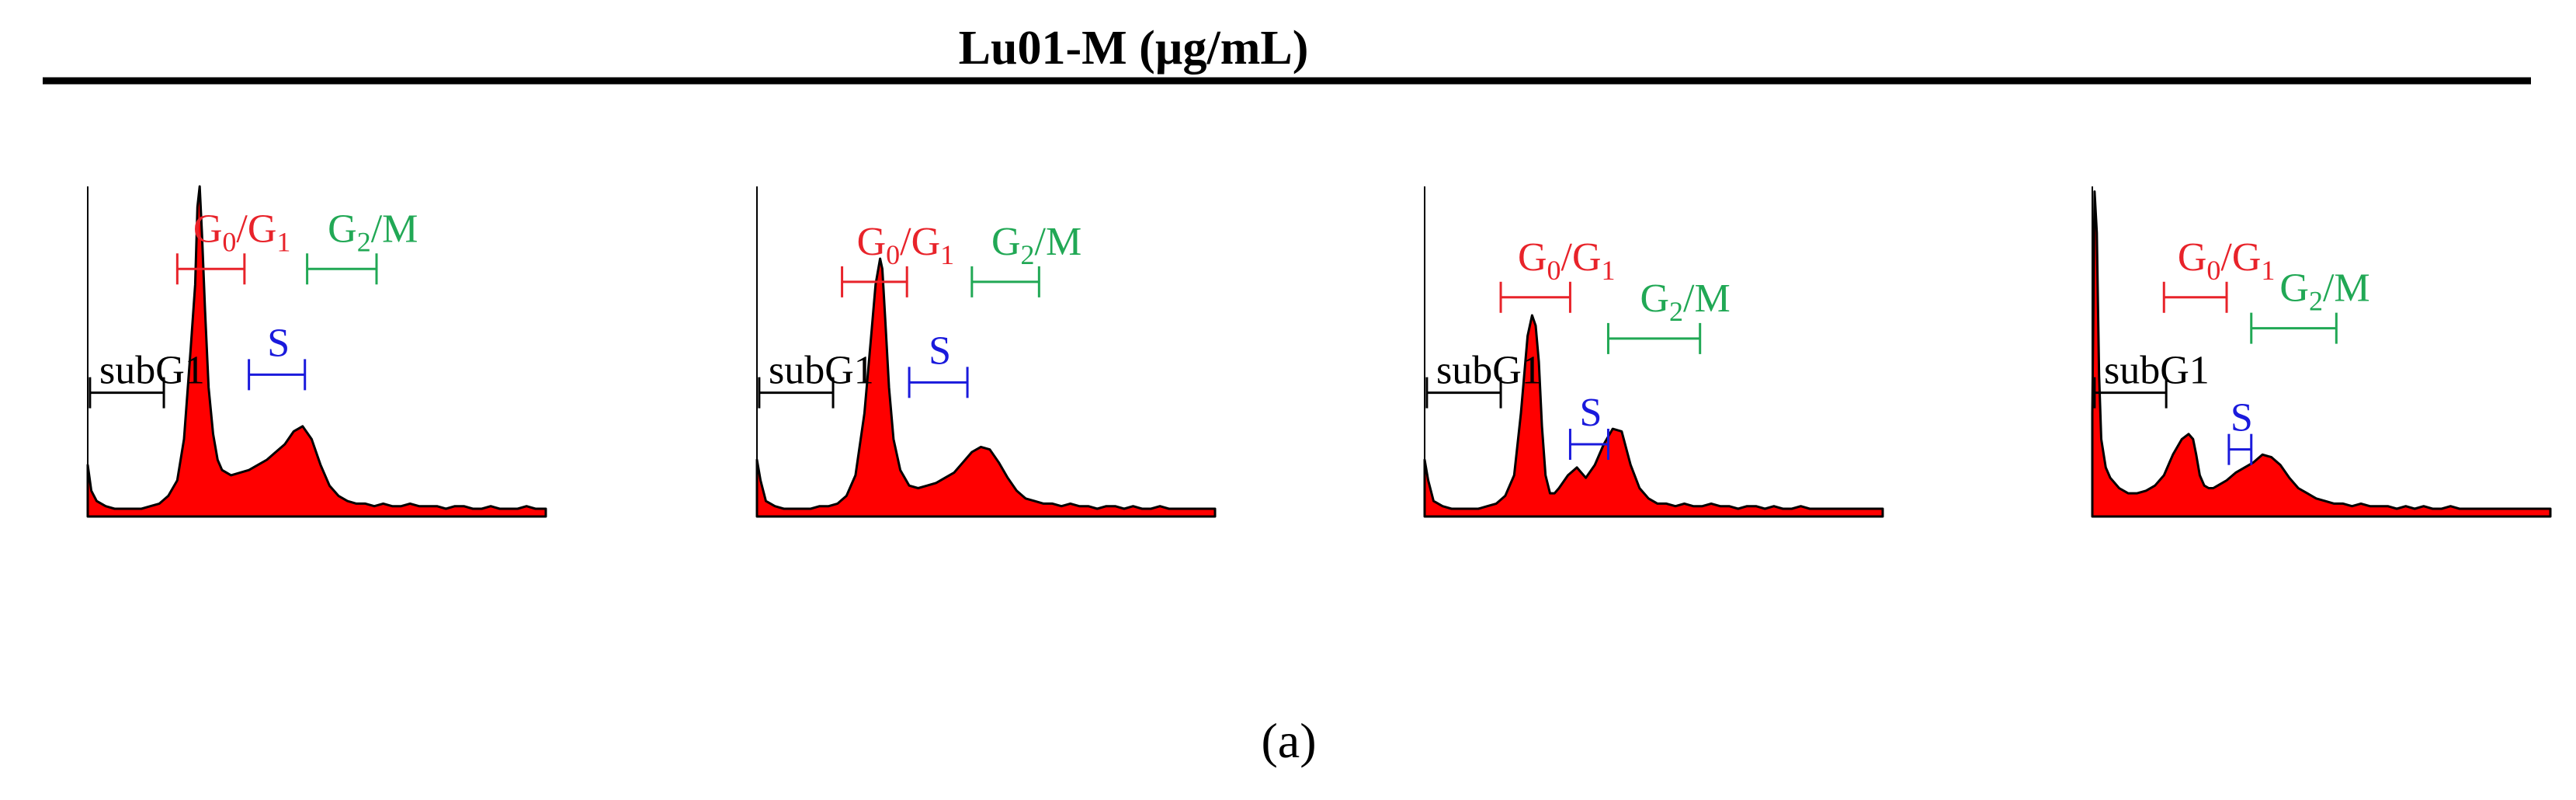  I want to click on figure-title: Lu01-M (µg/mL), so click(1134, 48).